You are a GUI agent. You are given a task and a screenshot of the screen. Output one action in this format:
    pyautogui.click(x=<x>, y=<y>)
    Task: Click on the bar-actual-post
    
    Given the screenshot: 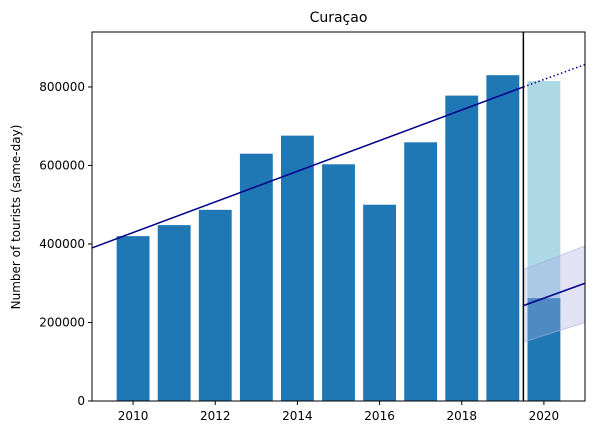 What is the action you would take?
    pyautogui.click(x=544, y=349)
    